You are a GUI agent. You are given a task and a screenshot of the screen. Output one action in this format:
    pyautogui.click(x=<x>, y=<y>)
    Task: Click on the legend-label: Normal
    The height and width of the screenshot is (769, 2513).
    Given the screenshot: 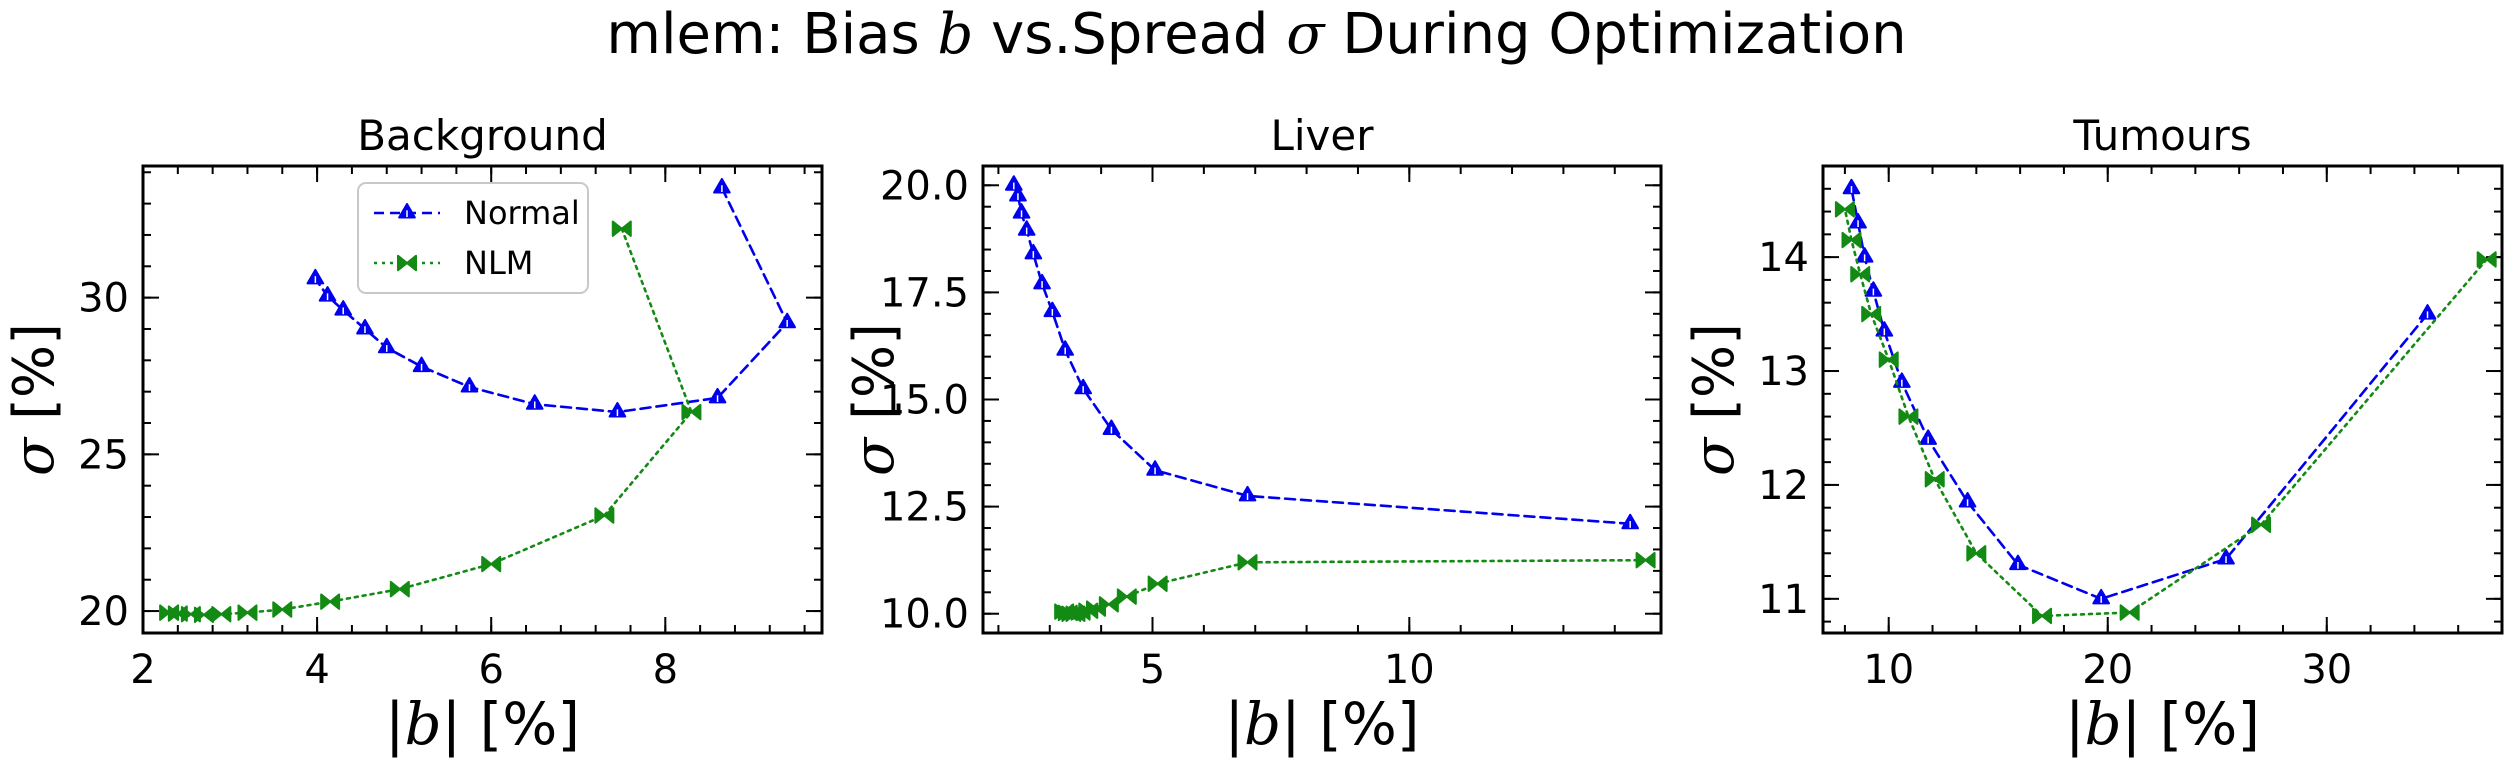 What is the action you would take?
    pyautogui.click(x=522, y=213)
    